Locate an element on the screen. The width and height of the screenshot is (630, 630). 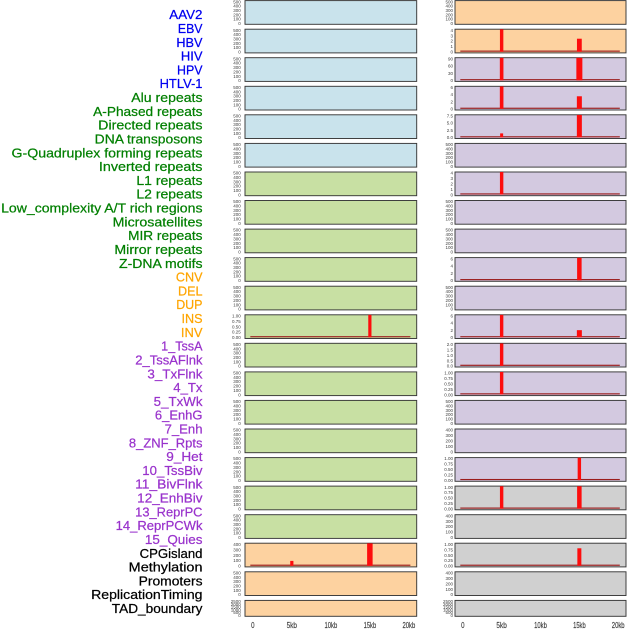
svg-text: 2.0 is located at coordinates (450, 344).